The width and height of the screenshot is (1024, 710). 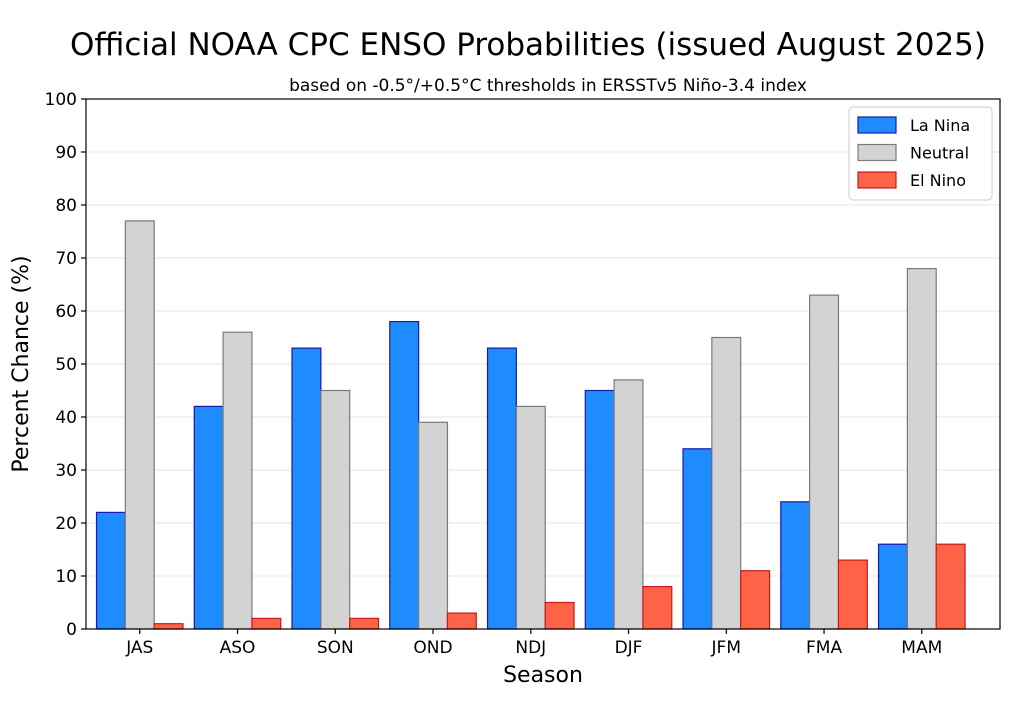 I want to click on bar-la-nina-son, so click(x=306, y=488).